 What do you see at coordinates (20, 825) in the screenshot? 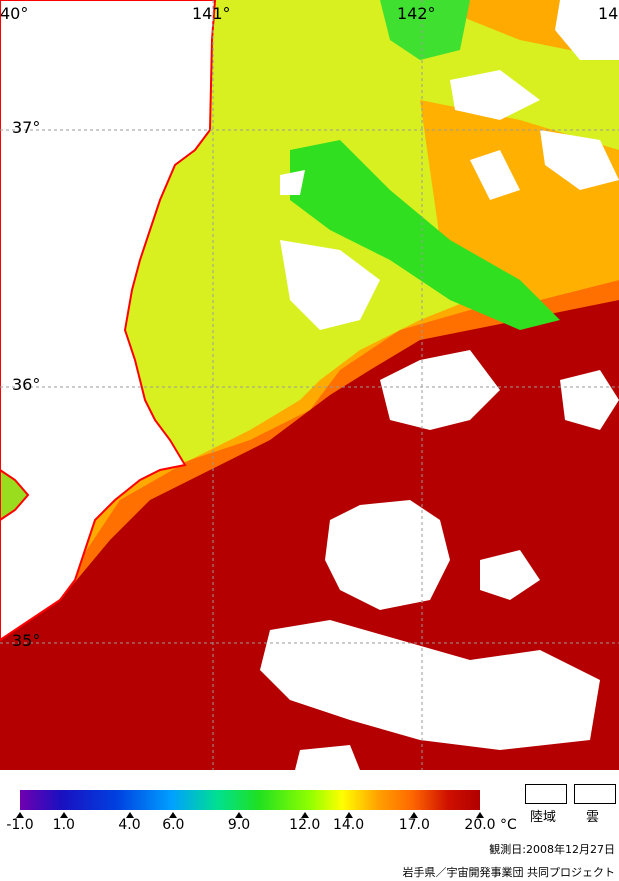
I see `color-bar-tick-label: -1.0` at bounding box center [20, 825].